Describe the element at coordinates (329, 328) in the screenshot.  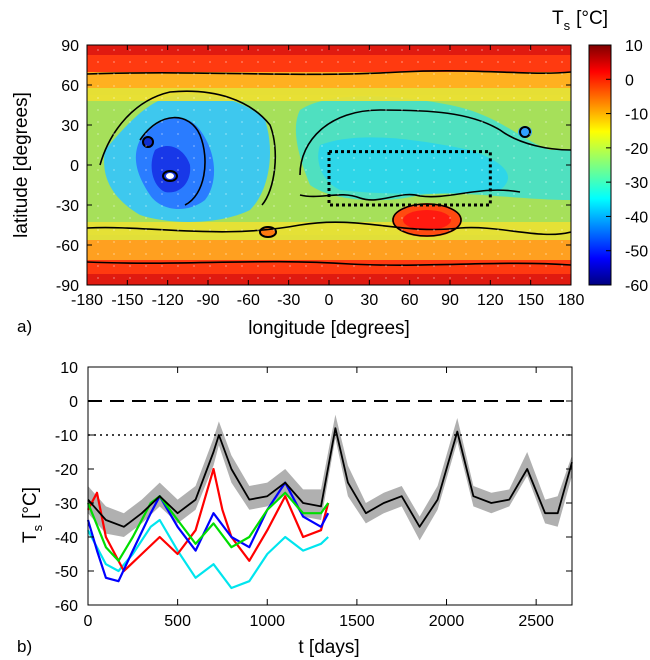
I see `map-xlabel: longitude [degrees]` at that location.